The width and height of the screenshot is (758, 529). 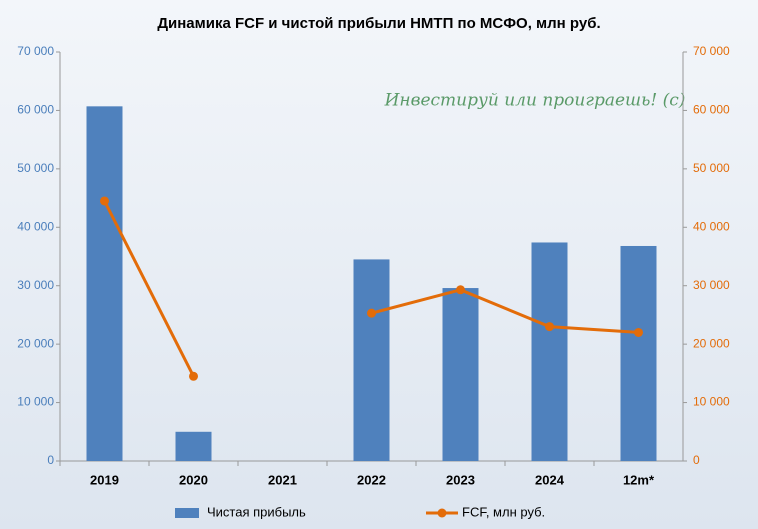 I want to click on y-tick-label: 40 000, so click(x=35, y=226).